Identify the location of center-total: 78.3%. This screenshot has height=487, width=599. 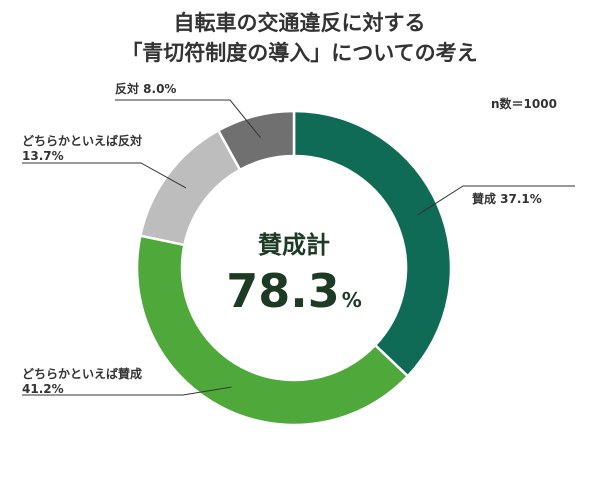
(294, 291).